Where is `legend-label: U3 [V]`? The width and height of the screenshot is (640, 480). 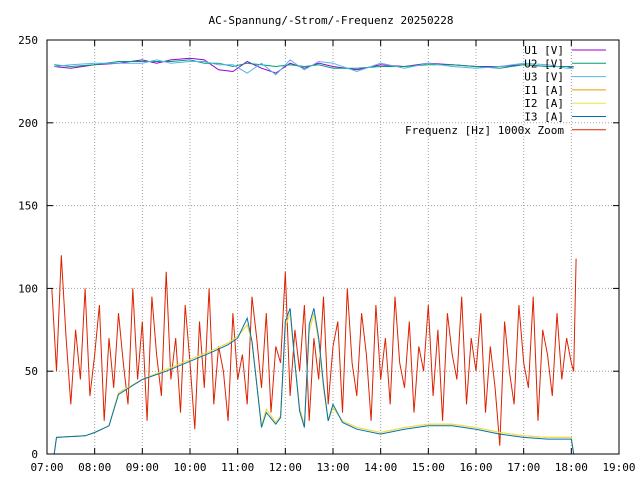
legend-label: U3 [V] is located at coordinates (544, 77).